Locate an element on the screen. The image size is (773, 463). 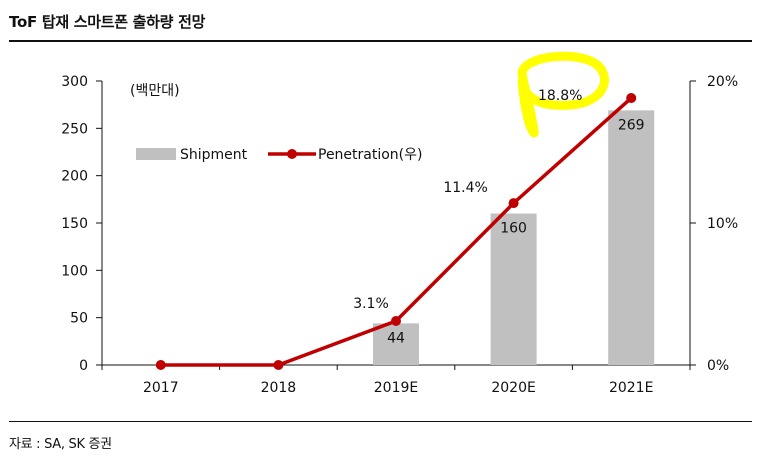
x-tick-label: 2020E is located at coordinates (513, 388).